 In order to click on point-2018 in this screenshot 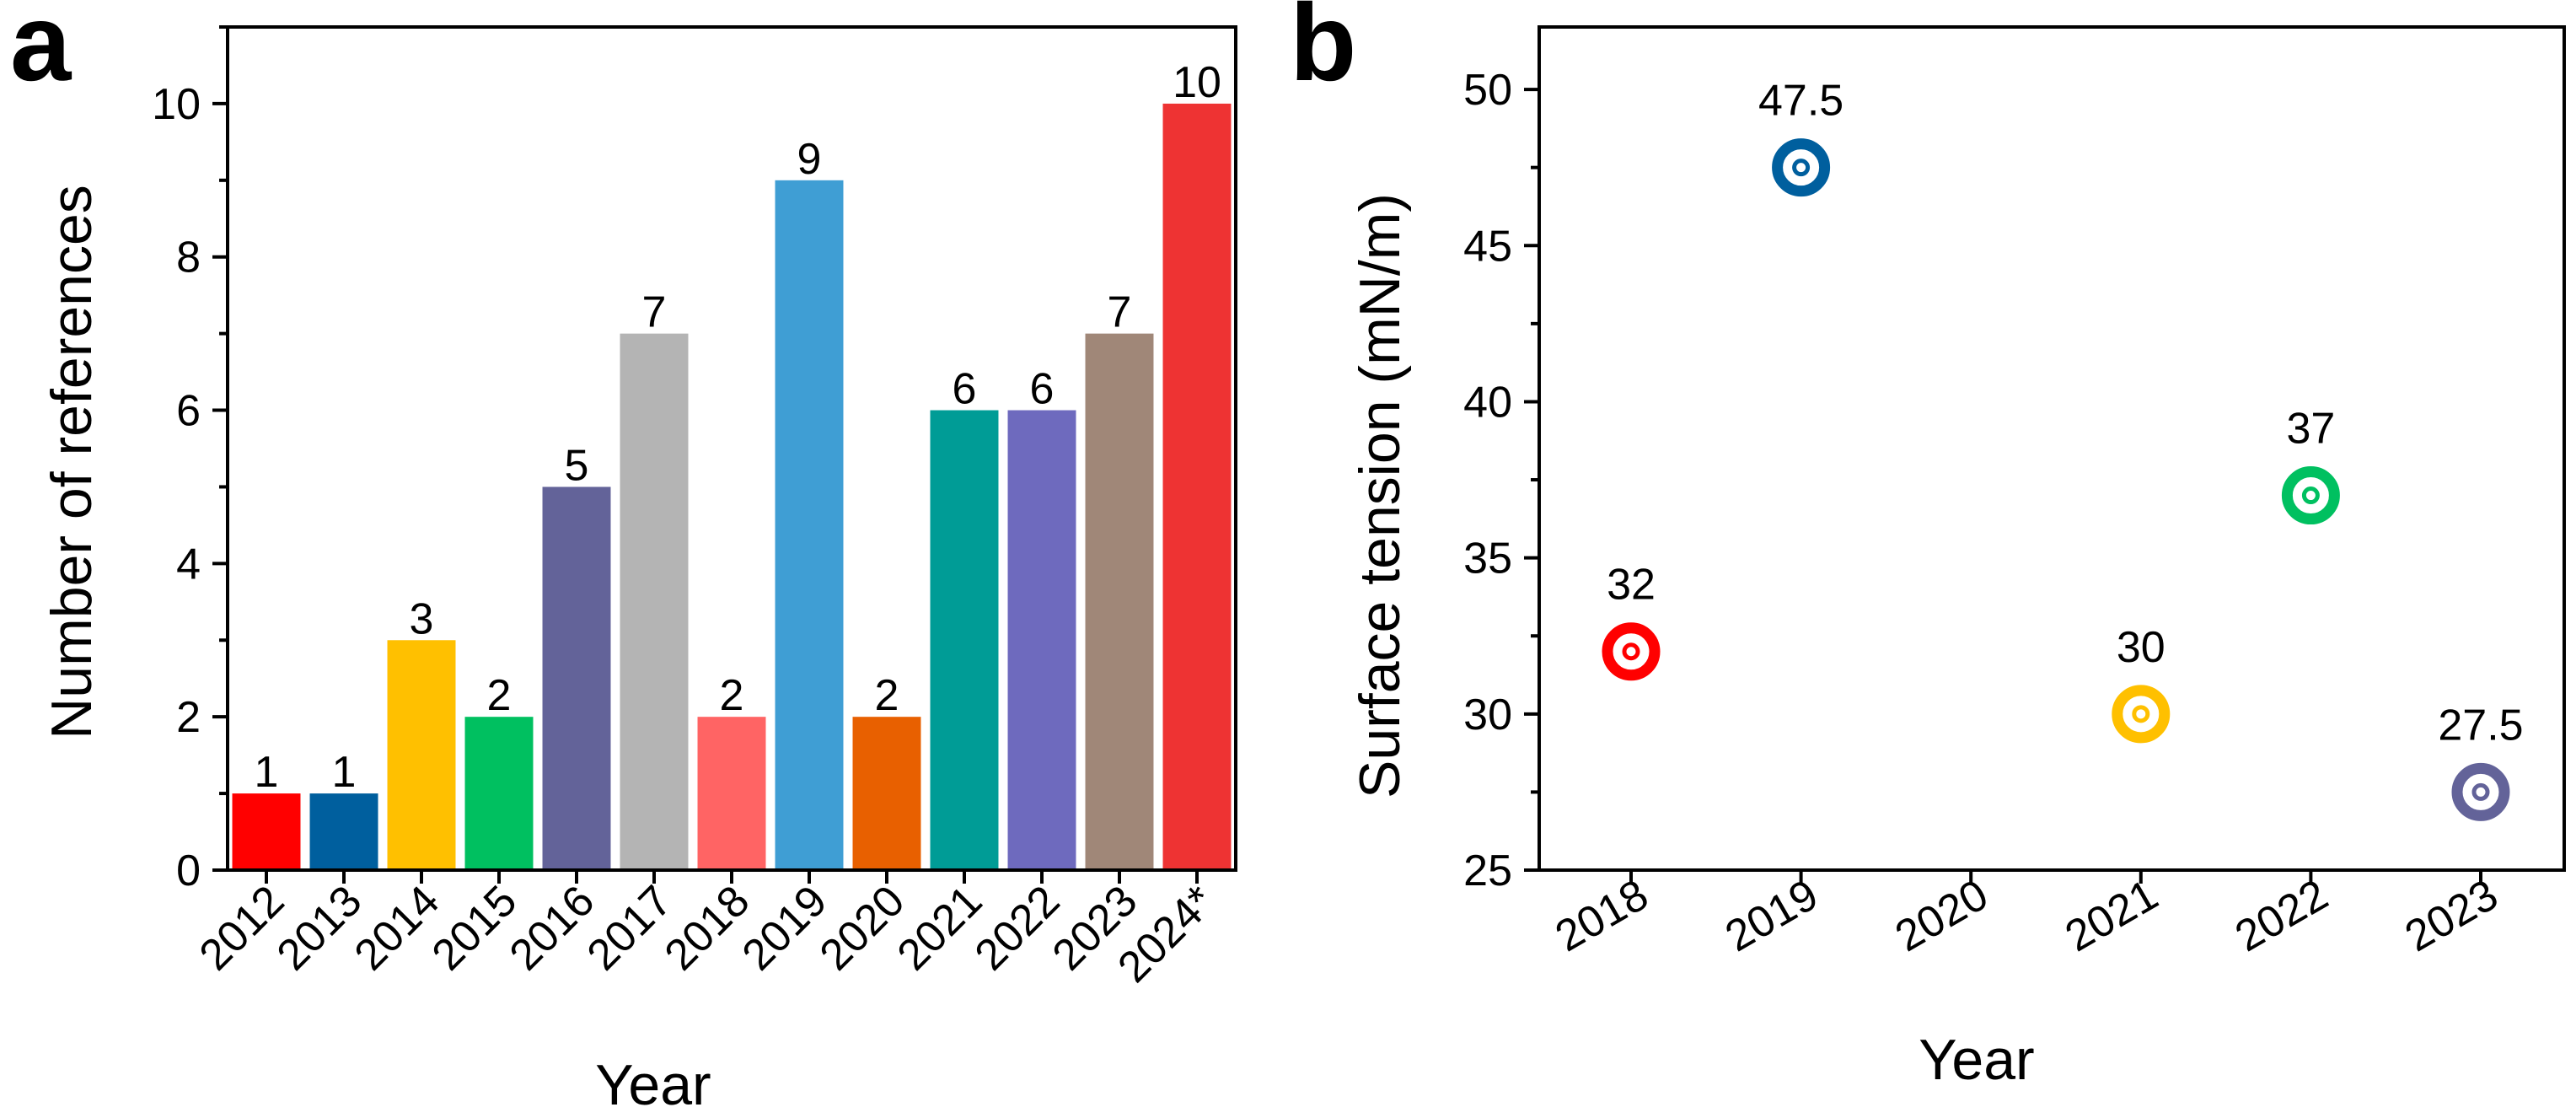, I will do `click(1631, 652)`.